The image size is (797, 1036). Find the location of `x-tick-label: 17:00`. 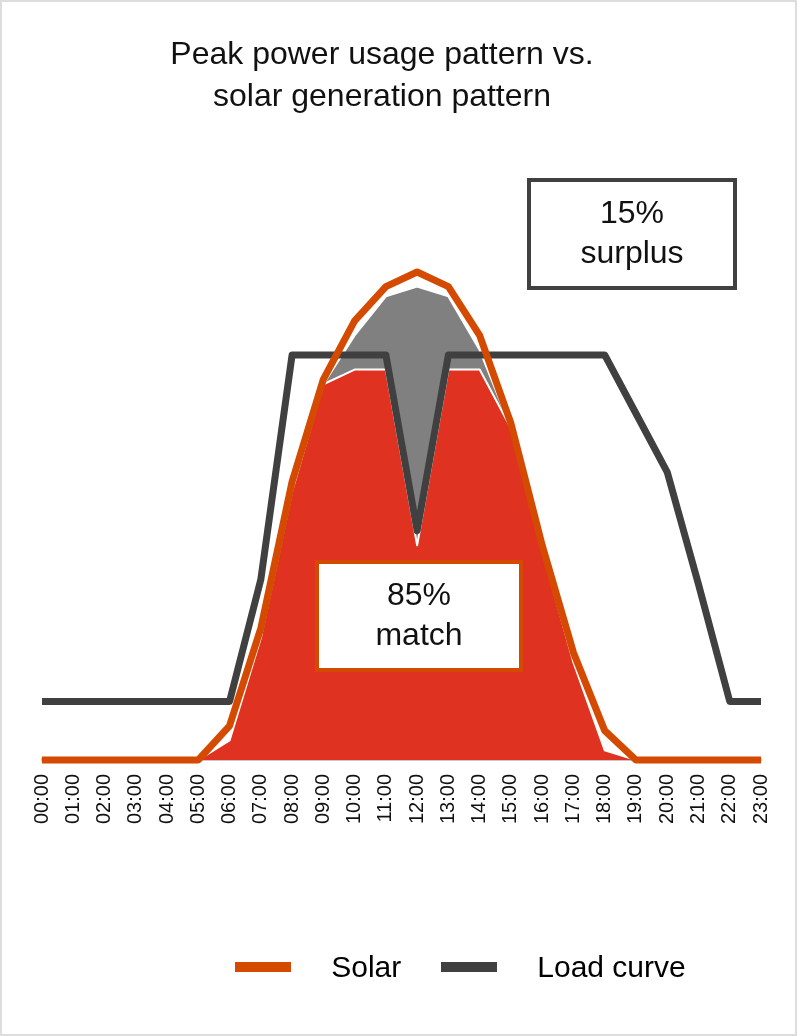

x-tick-label: 17:00 is located at coordinates (571, 799).